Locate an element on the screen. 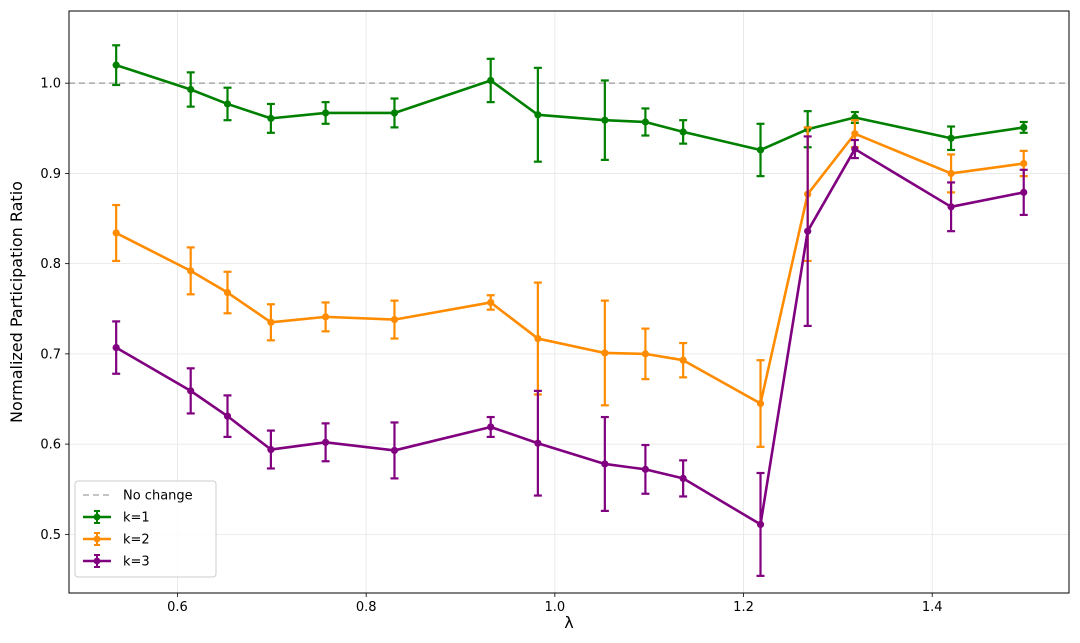 The image size is (1080, 643). legend-entry: k=1 is located at coordinates (116, 518).